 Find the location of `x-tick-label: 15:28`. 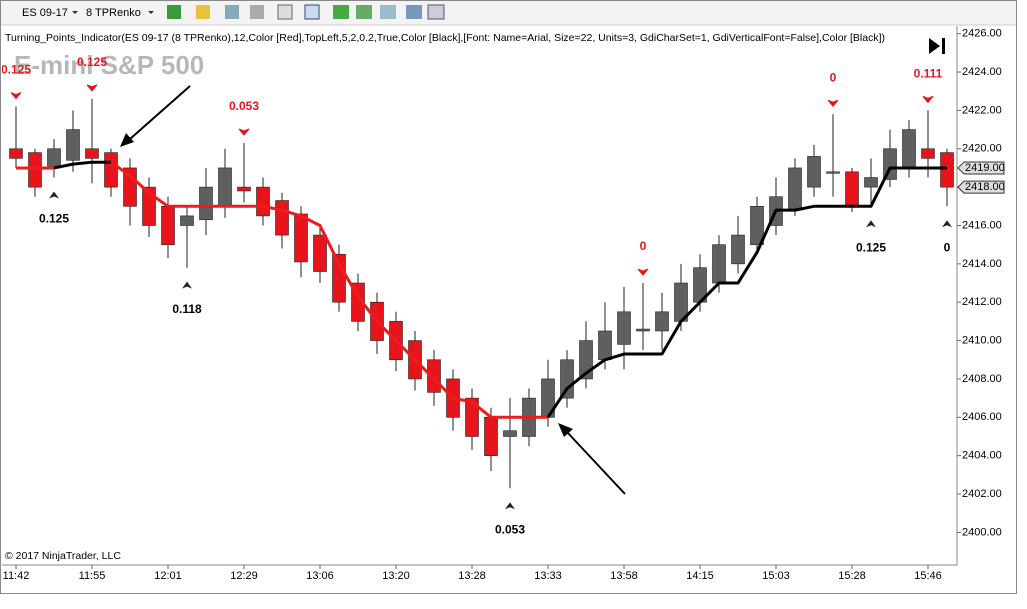

x-tick-label: 15:28 is located at coordinates (852, 576).